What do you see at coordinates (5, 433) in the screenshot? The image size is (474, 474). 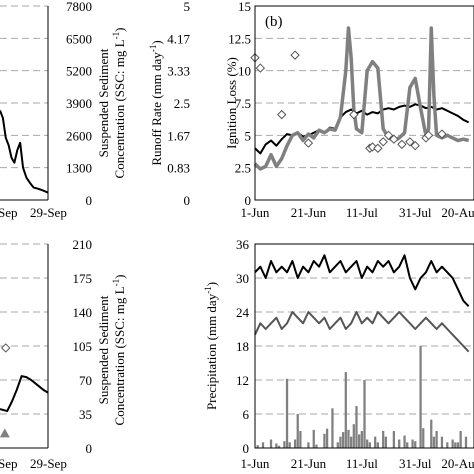 I see `triangle-point` at bounding box center [5, 433].